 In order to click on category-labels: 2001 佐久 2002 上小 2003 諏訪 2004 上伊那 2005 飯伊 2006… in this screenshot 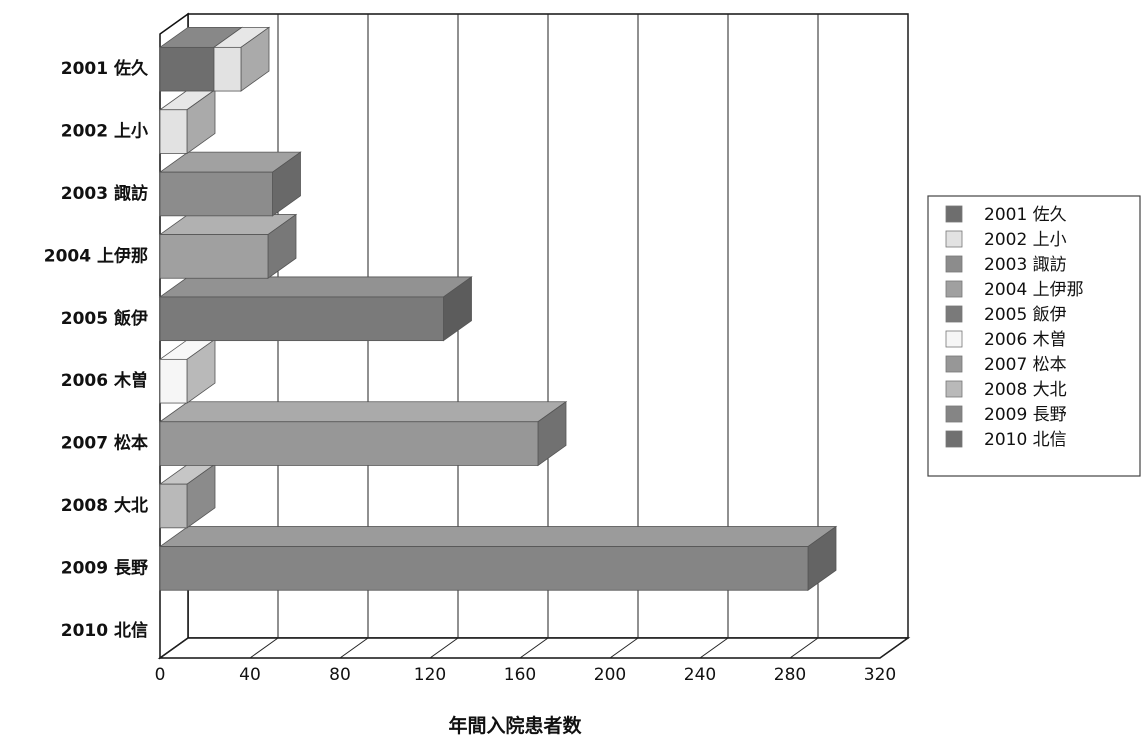, I will do `click(96, 349)`.